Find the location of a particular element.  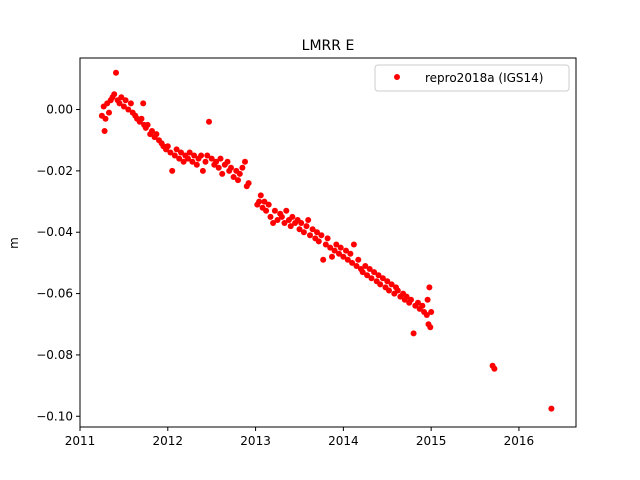

legend-label: repro2018a (IGS14) is located at coordinates (484, 78).